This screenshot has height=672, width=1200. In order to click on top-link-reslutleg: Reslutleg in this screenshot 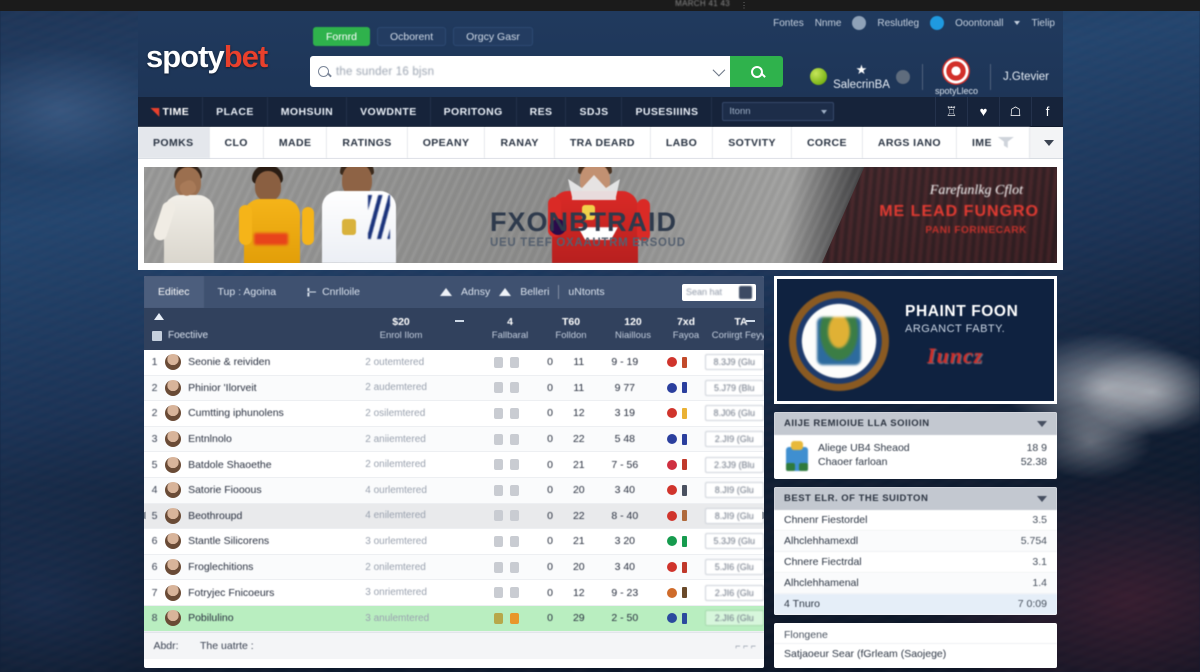, I will do `click(898, 23)`.